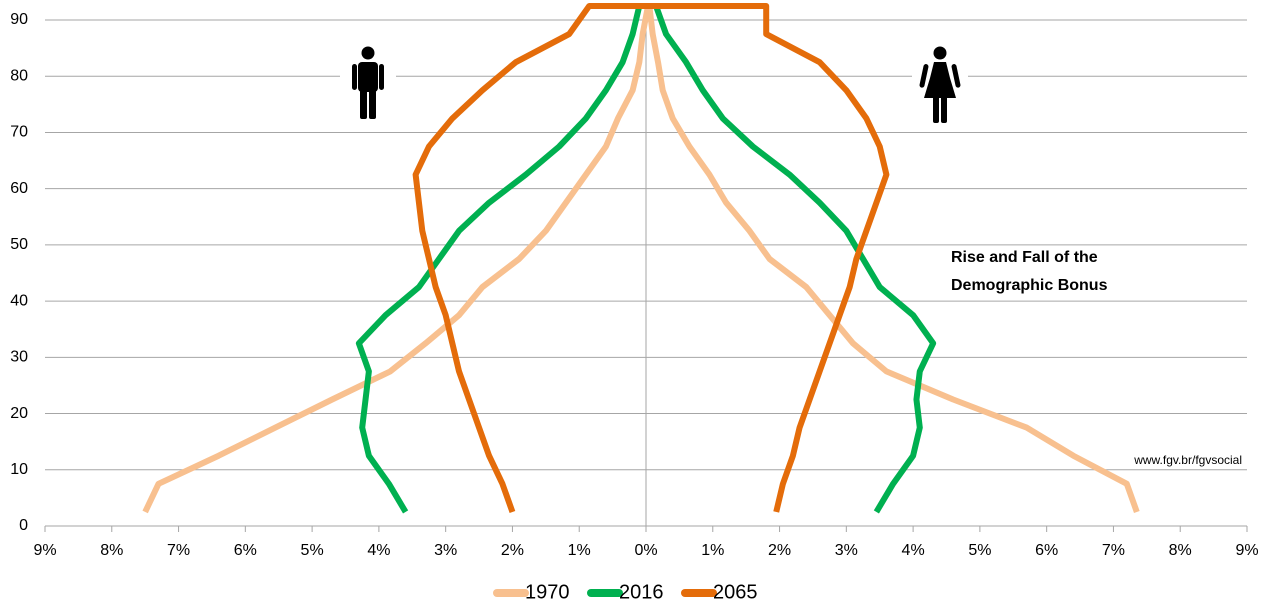 This screenshot has width=1275, height=608. What do you see at coordinates (19, 188) in the screenshot?
I see `y-tick-label: 60` at bounding box center [19, 188].